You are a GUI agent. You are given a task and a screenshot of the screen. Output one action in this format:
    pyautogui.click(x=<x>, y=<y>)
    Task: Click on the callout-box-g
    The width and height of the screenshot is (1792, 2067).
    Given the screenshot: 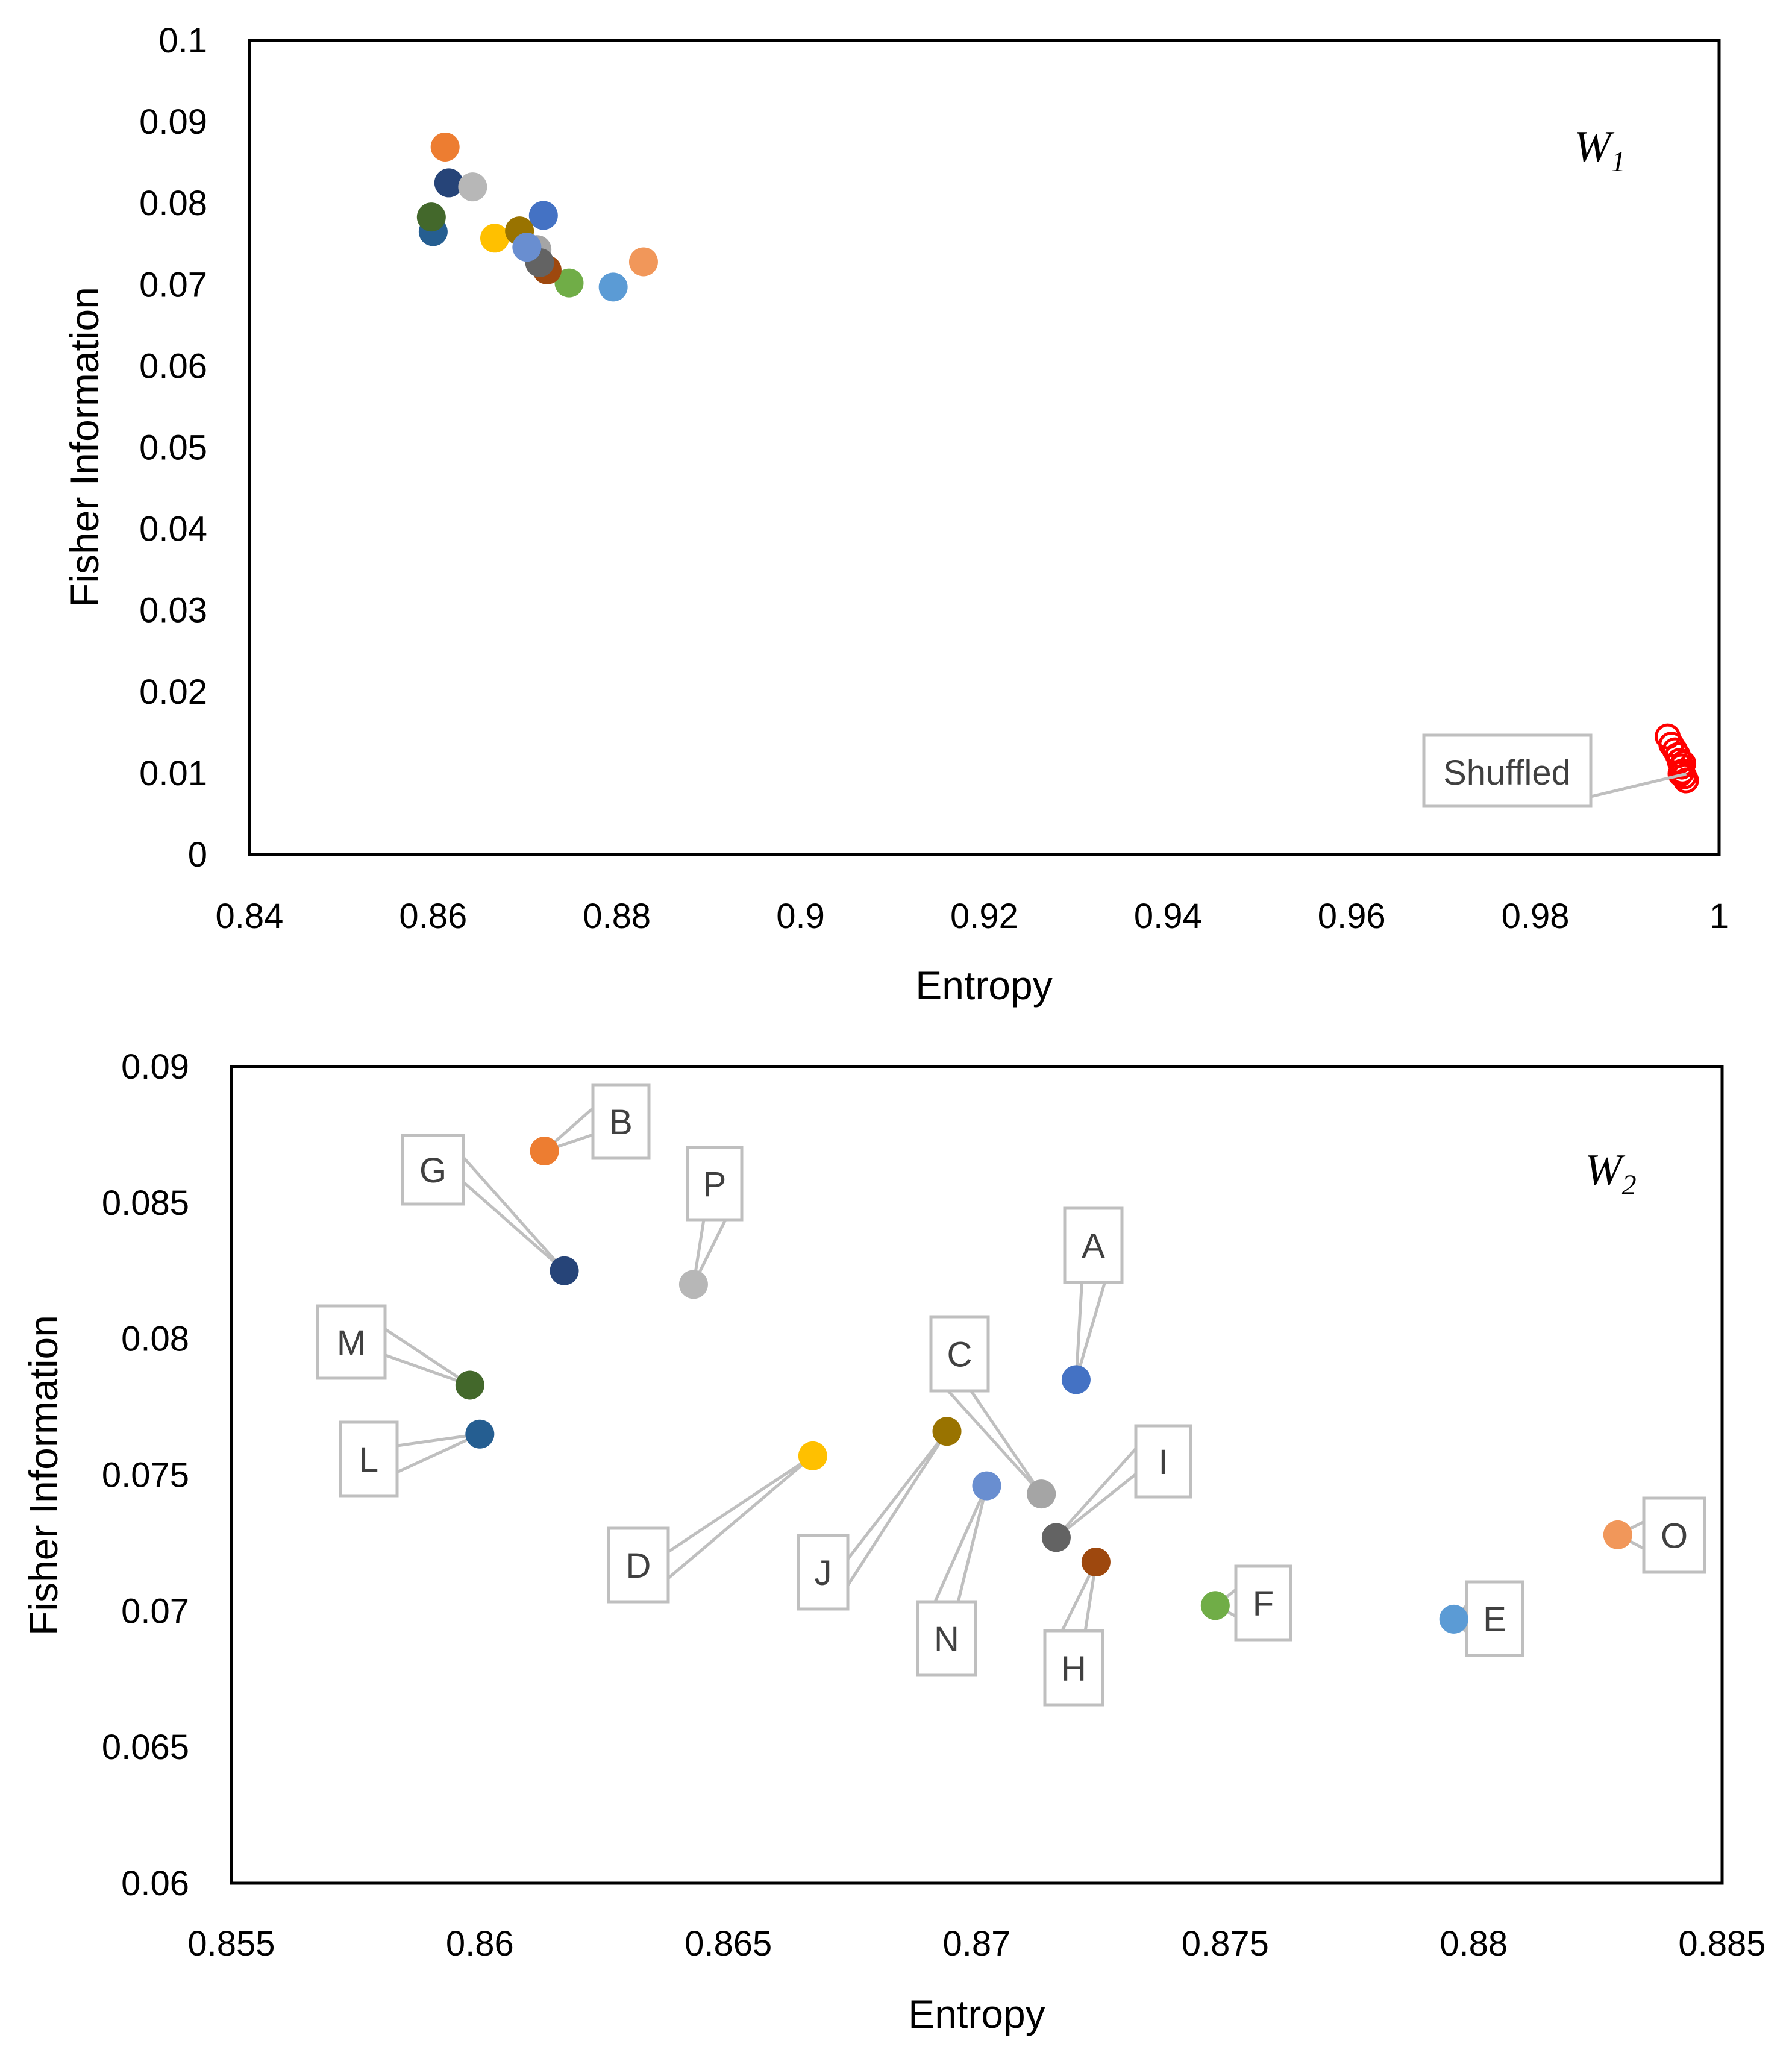 What is the action you would take?
    pyautogui.click(x=433, y=1170)
    